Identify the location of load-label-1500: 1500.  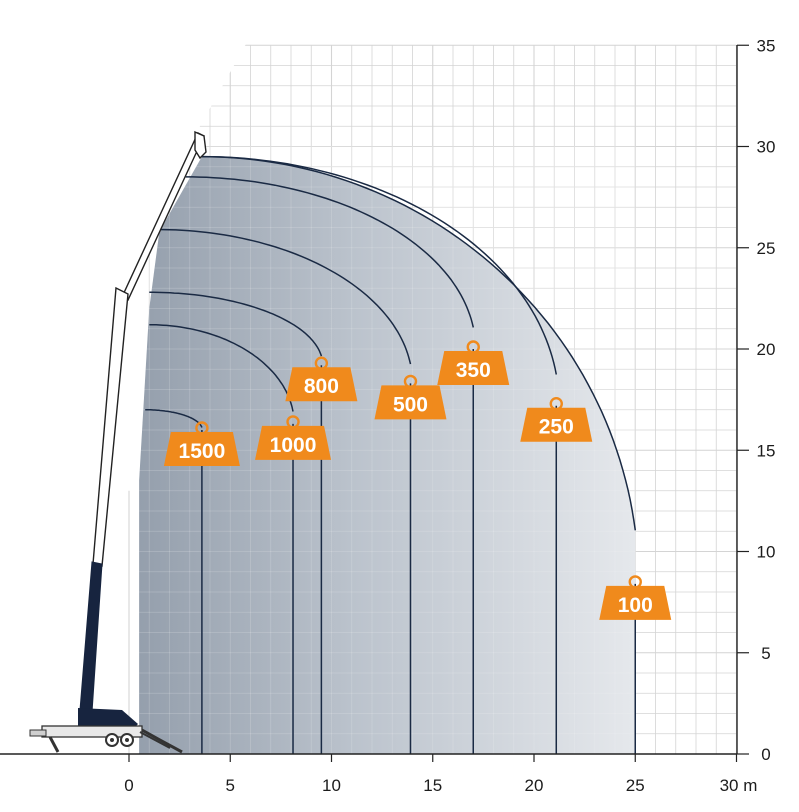
(201, 443).